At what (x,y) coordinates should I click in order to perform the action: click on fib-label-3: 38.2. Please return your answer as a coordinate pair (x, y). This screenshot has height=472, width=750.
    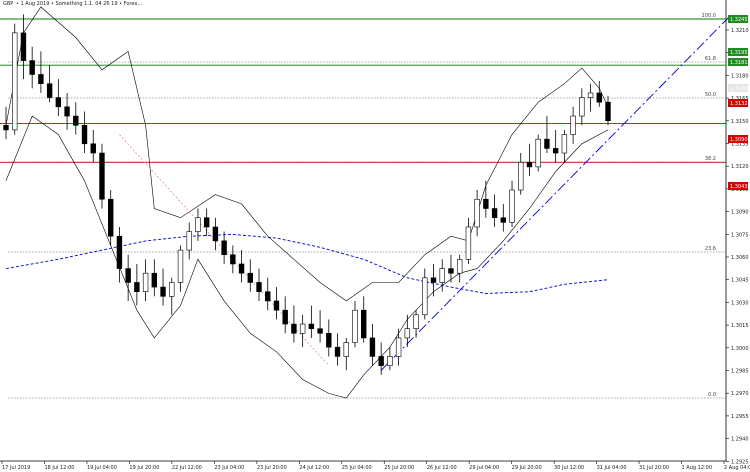
    Looking at the image, I should click on (710, 159).